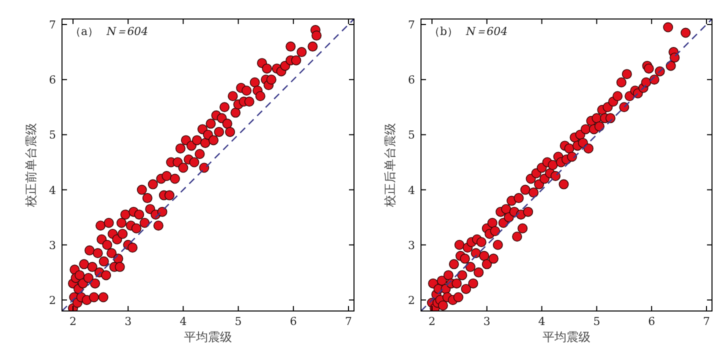 The image size is (728, 348). What do you see at coordinates (390, 165) in the screenshot?
I see `y-axis-title: 校正后单台震级` at bounding box center [390, 165].